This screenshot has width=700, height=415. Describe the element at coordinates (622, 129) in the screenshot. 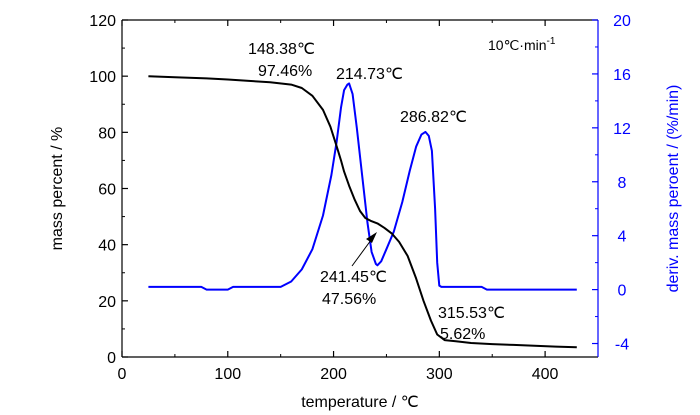

I see `y-right-tick-label: 12` at that location.